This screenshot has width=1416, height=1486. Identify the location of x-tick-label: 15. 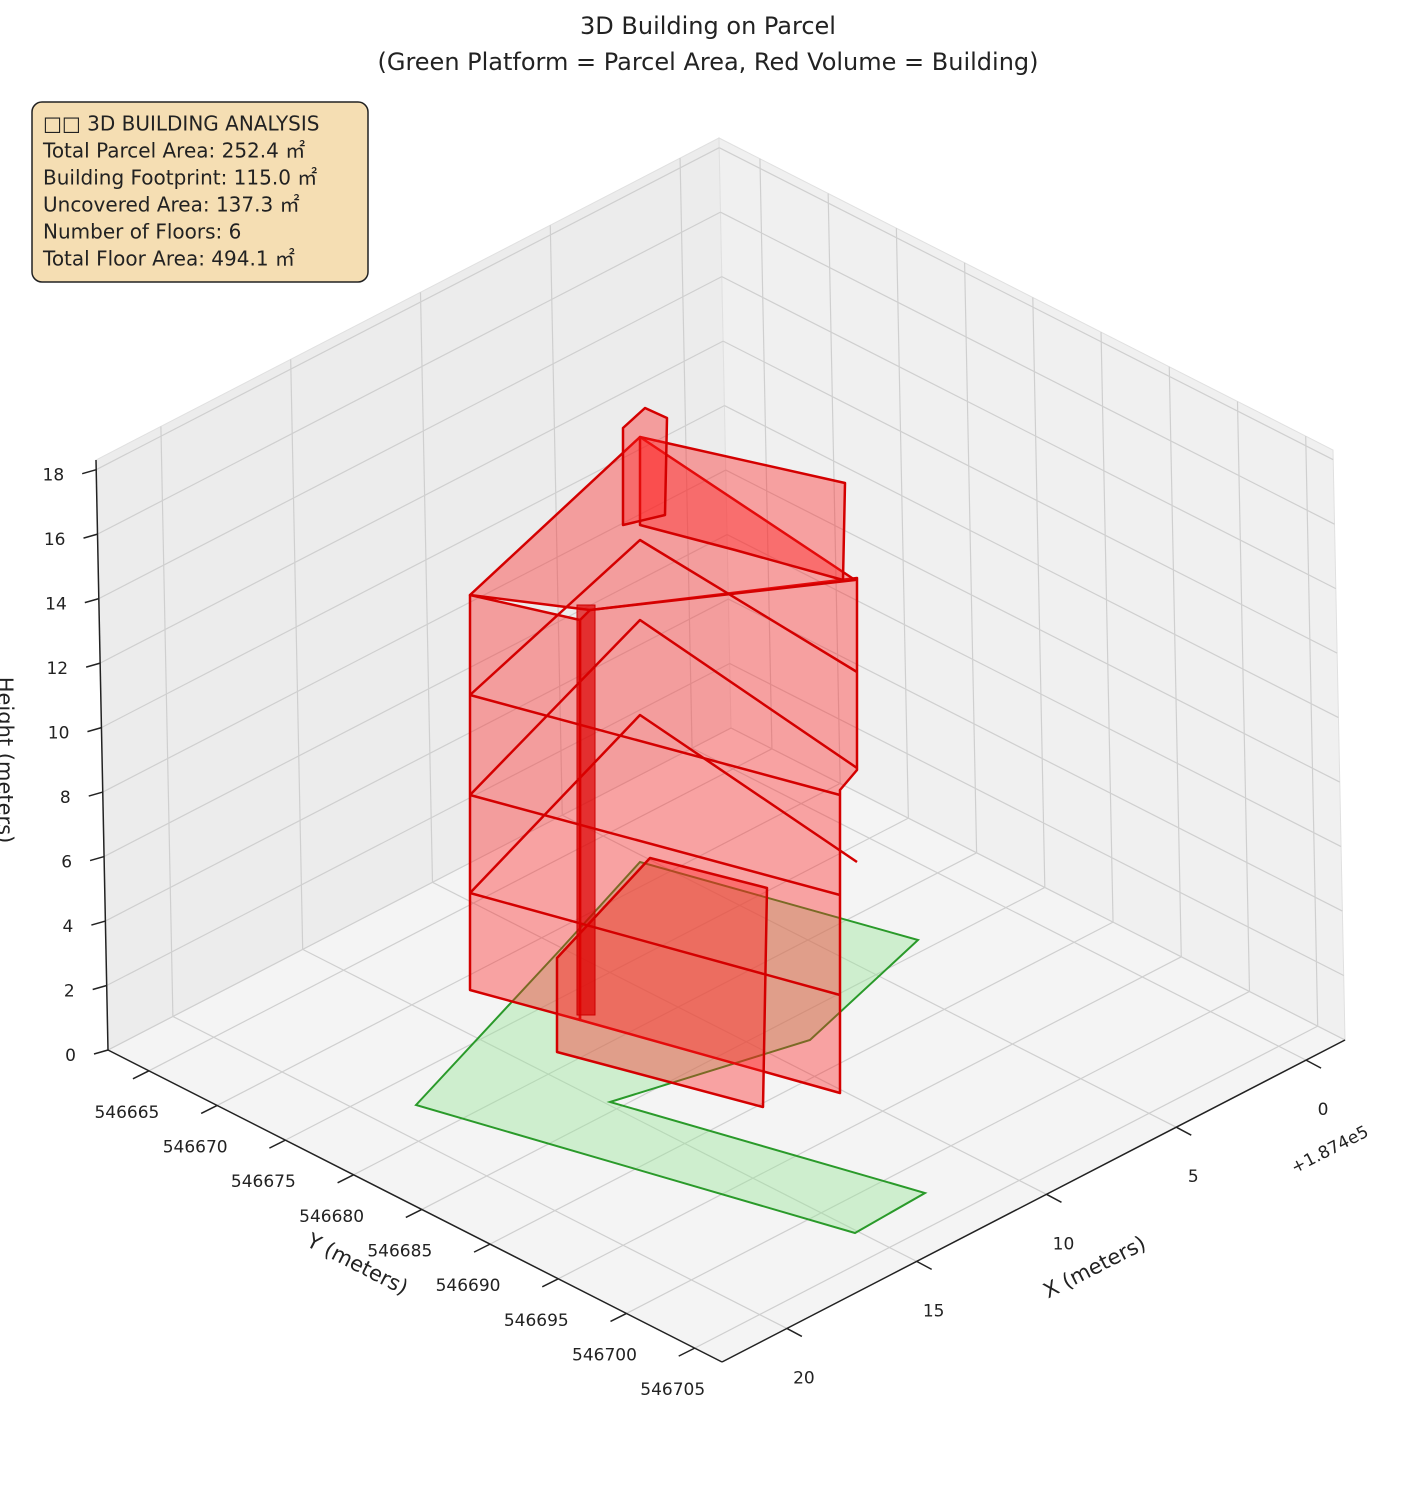
(934, 1311).